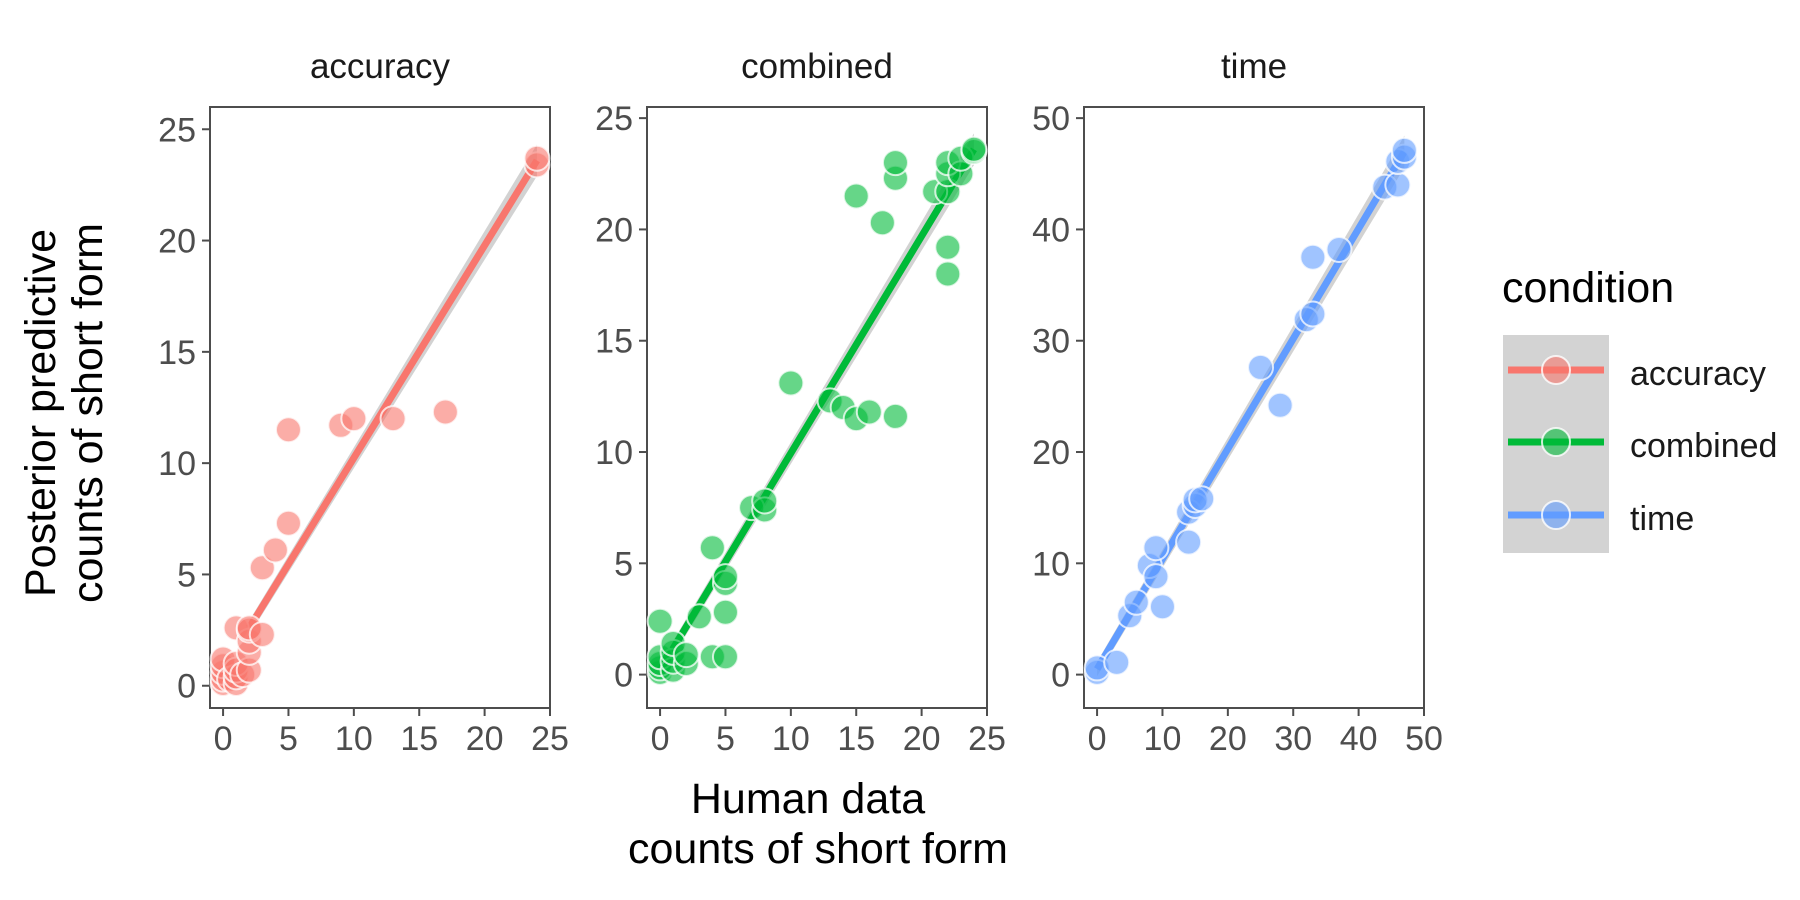 The height and width of the screenshot is (900, 1800). What do you see at coordinates (1703, 446) in the screenshot?
I see `legend-label-combined: combined` at bounding box center [1703, 446].